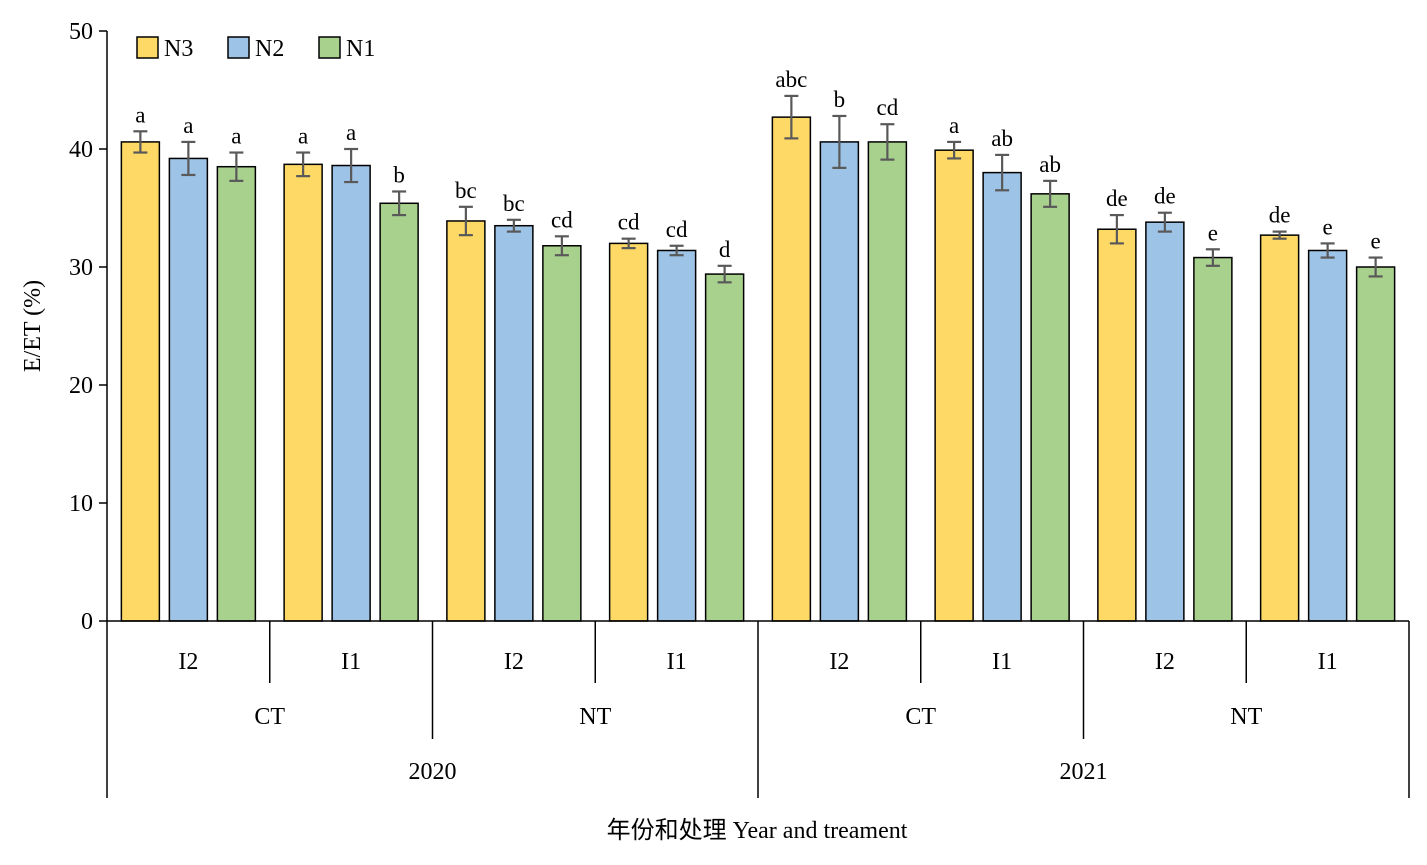 The height and width of the screenshot is (865, 1427). I want to click on y-tick-label: 20, so click(81, 386).